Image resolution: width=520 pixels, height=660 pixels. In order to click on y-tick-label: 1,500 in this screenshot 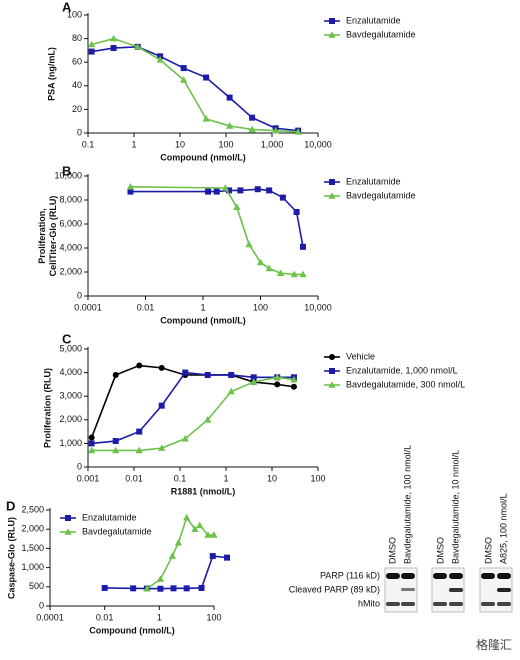, I will do `click(32, 548)`.